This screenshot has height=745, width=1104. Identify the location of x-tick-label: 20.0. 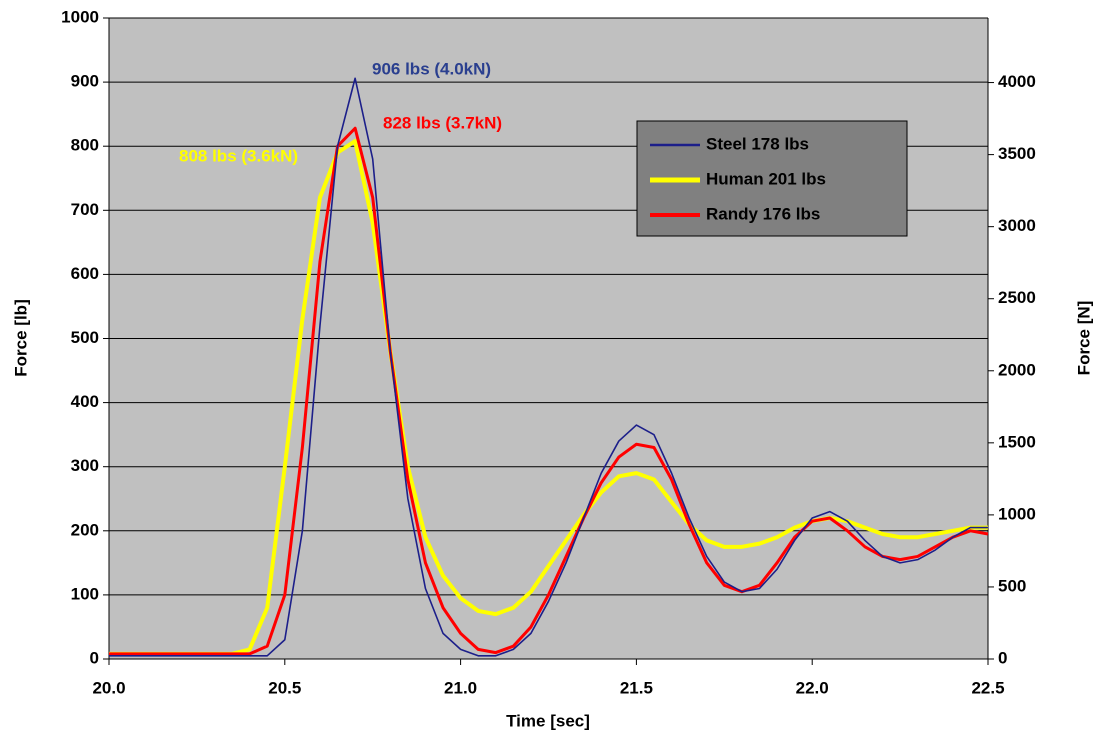
(108, 687).